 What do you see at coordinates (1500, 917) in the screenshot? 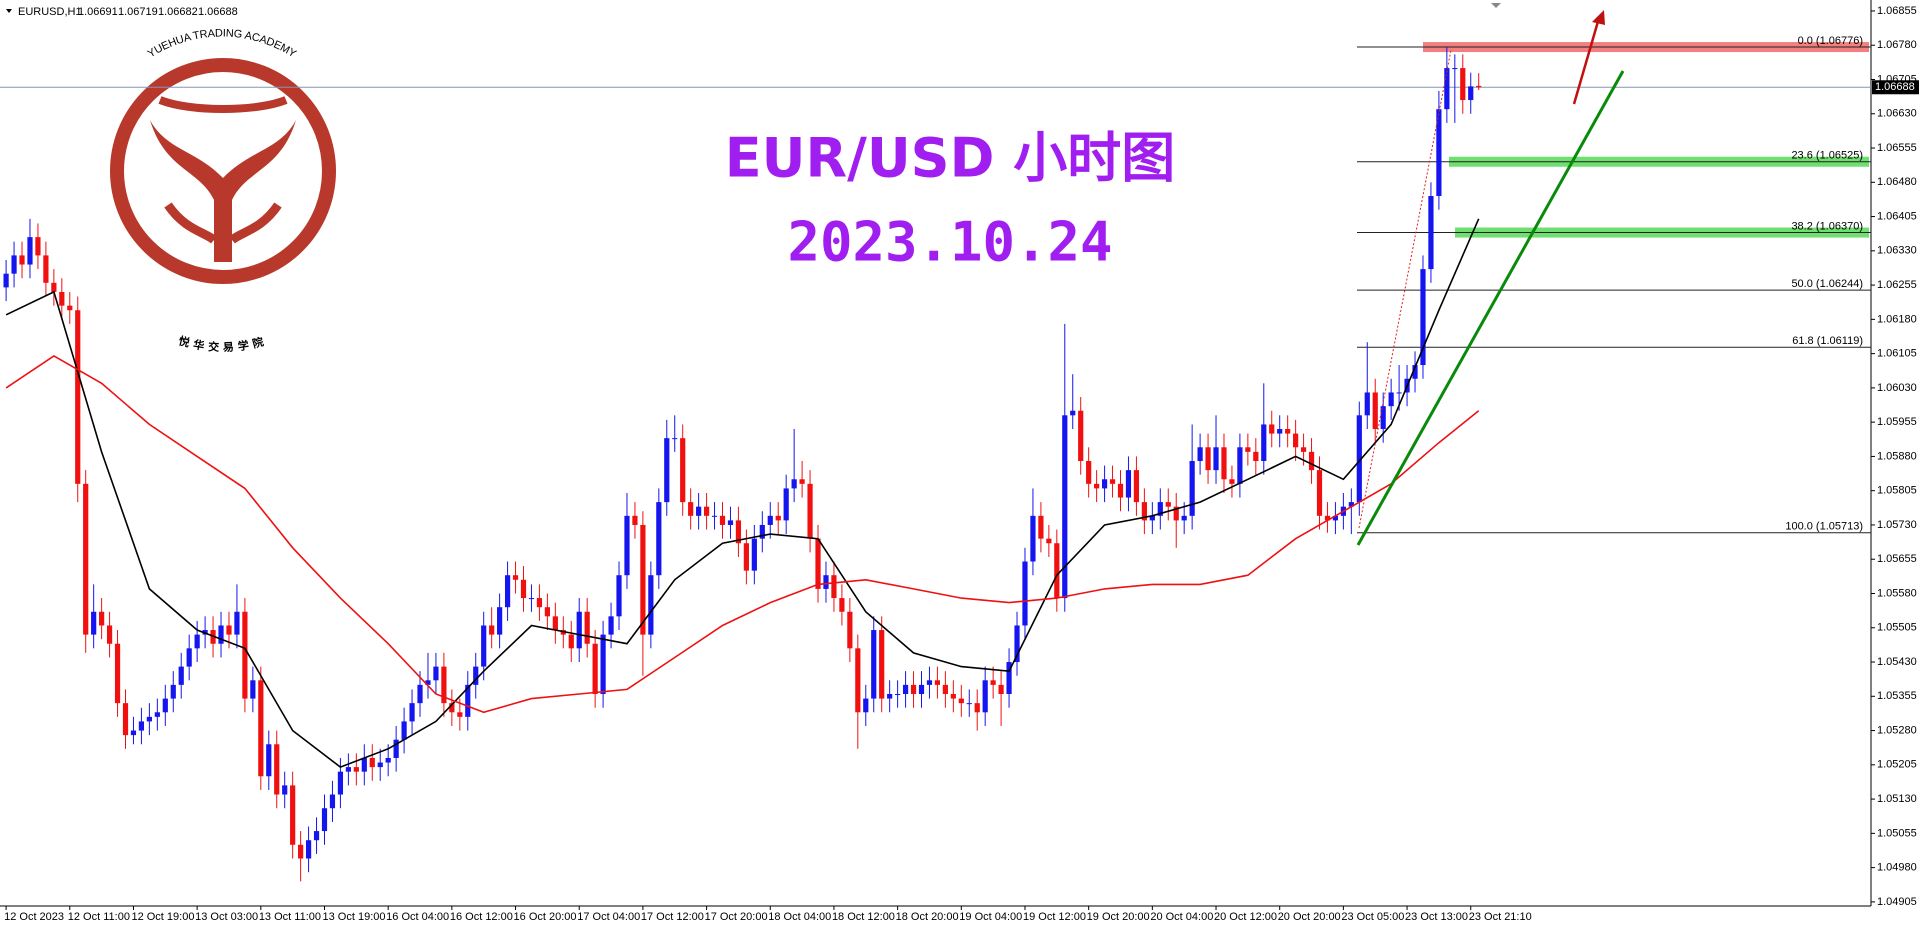
I see `x-tick-label: 23 Oct 21:10` at bounding box center [1500, 917].